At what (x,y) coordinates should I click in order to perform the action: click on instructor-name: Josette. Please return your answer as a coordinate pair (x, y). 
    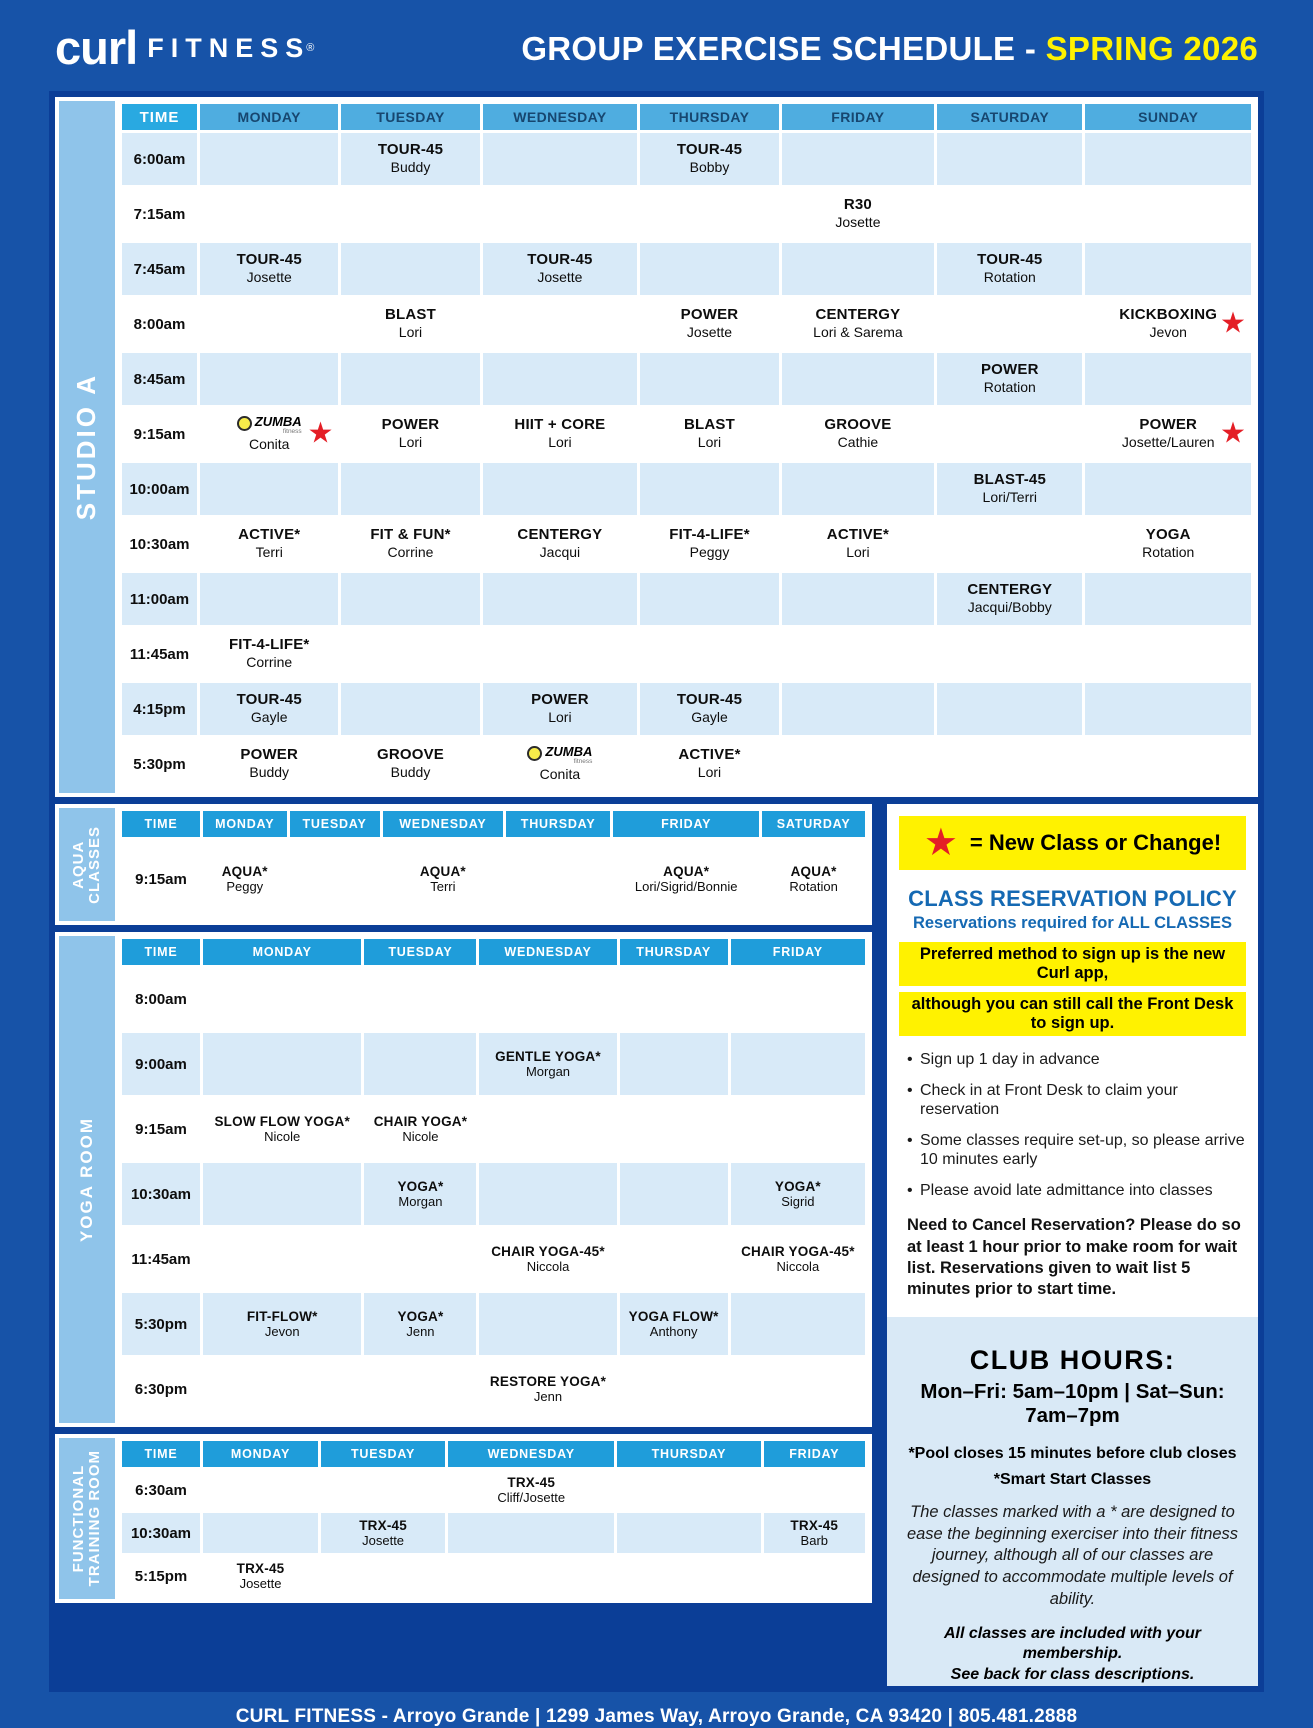
    Looking at the image, I should click on (709, 332).